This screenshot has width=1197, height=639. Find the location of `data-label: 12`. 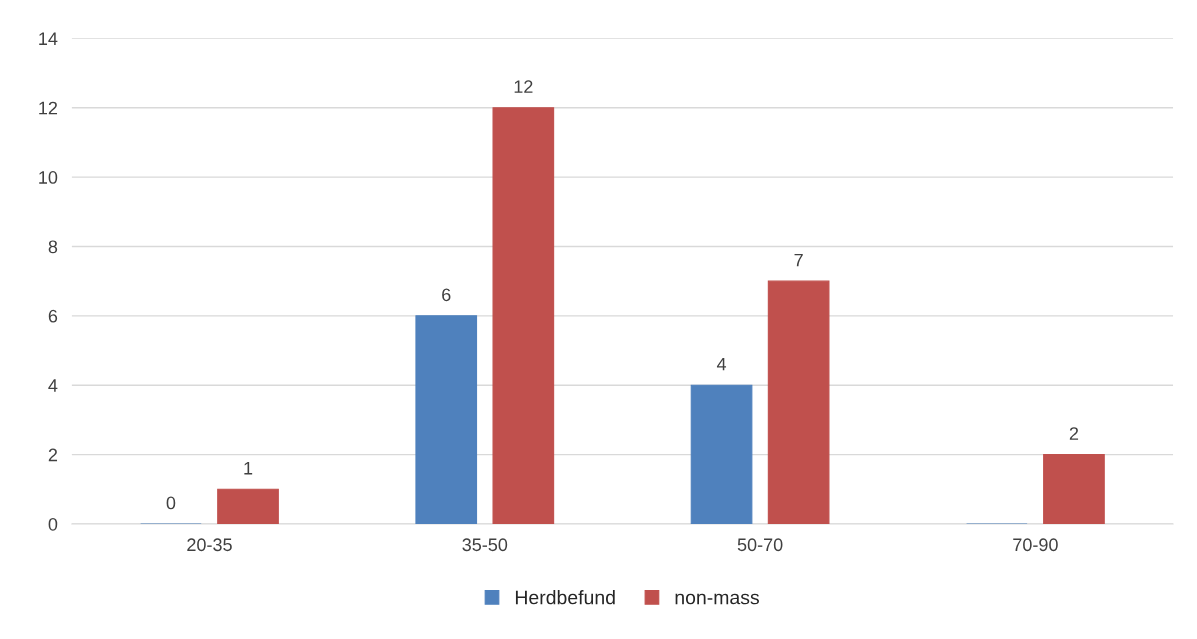

data-label: 12 is located at coordinates (523, 86).